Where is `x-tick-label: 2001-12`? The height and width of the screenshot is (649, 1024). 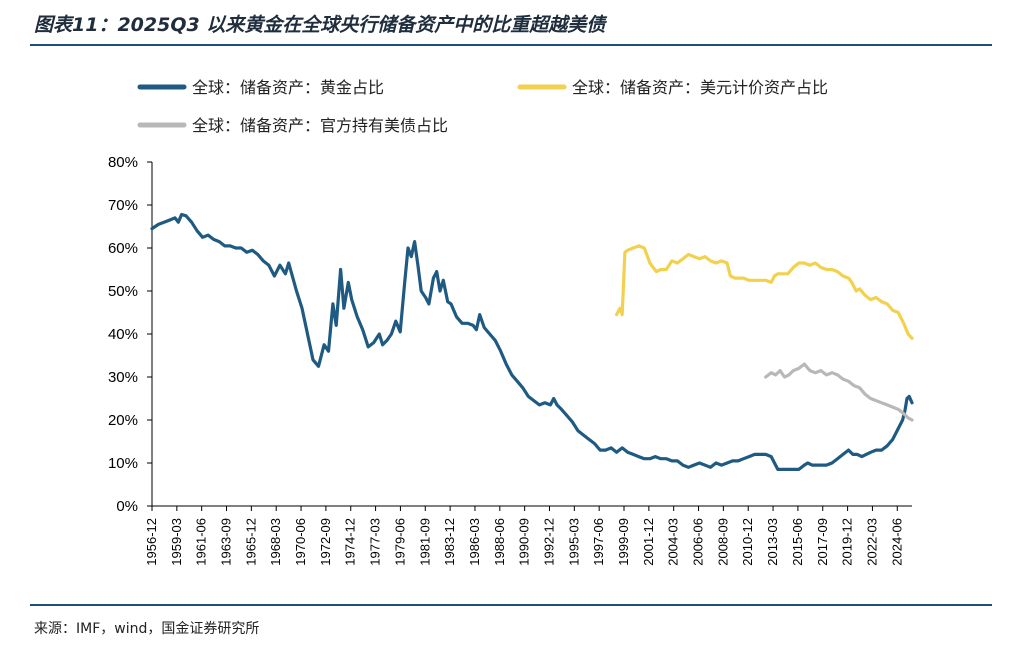 x-tick-label: 2001-12 is located at coordinates (648, 542).